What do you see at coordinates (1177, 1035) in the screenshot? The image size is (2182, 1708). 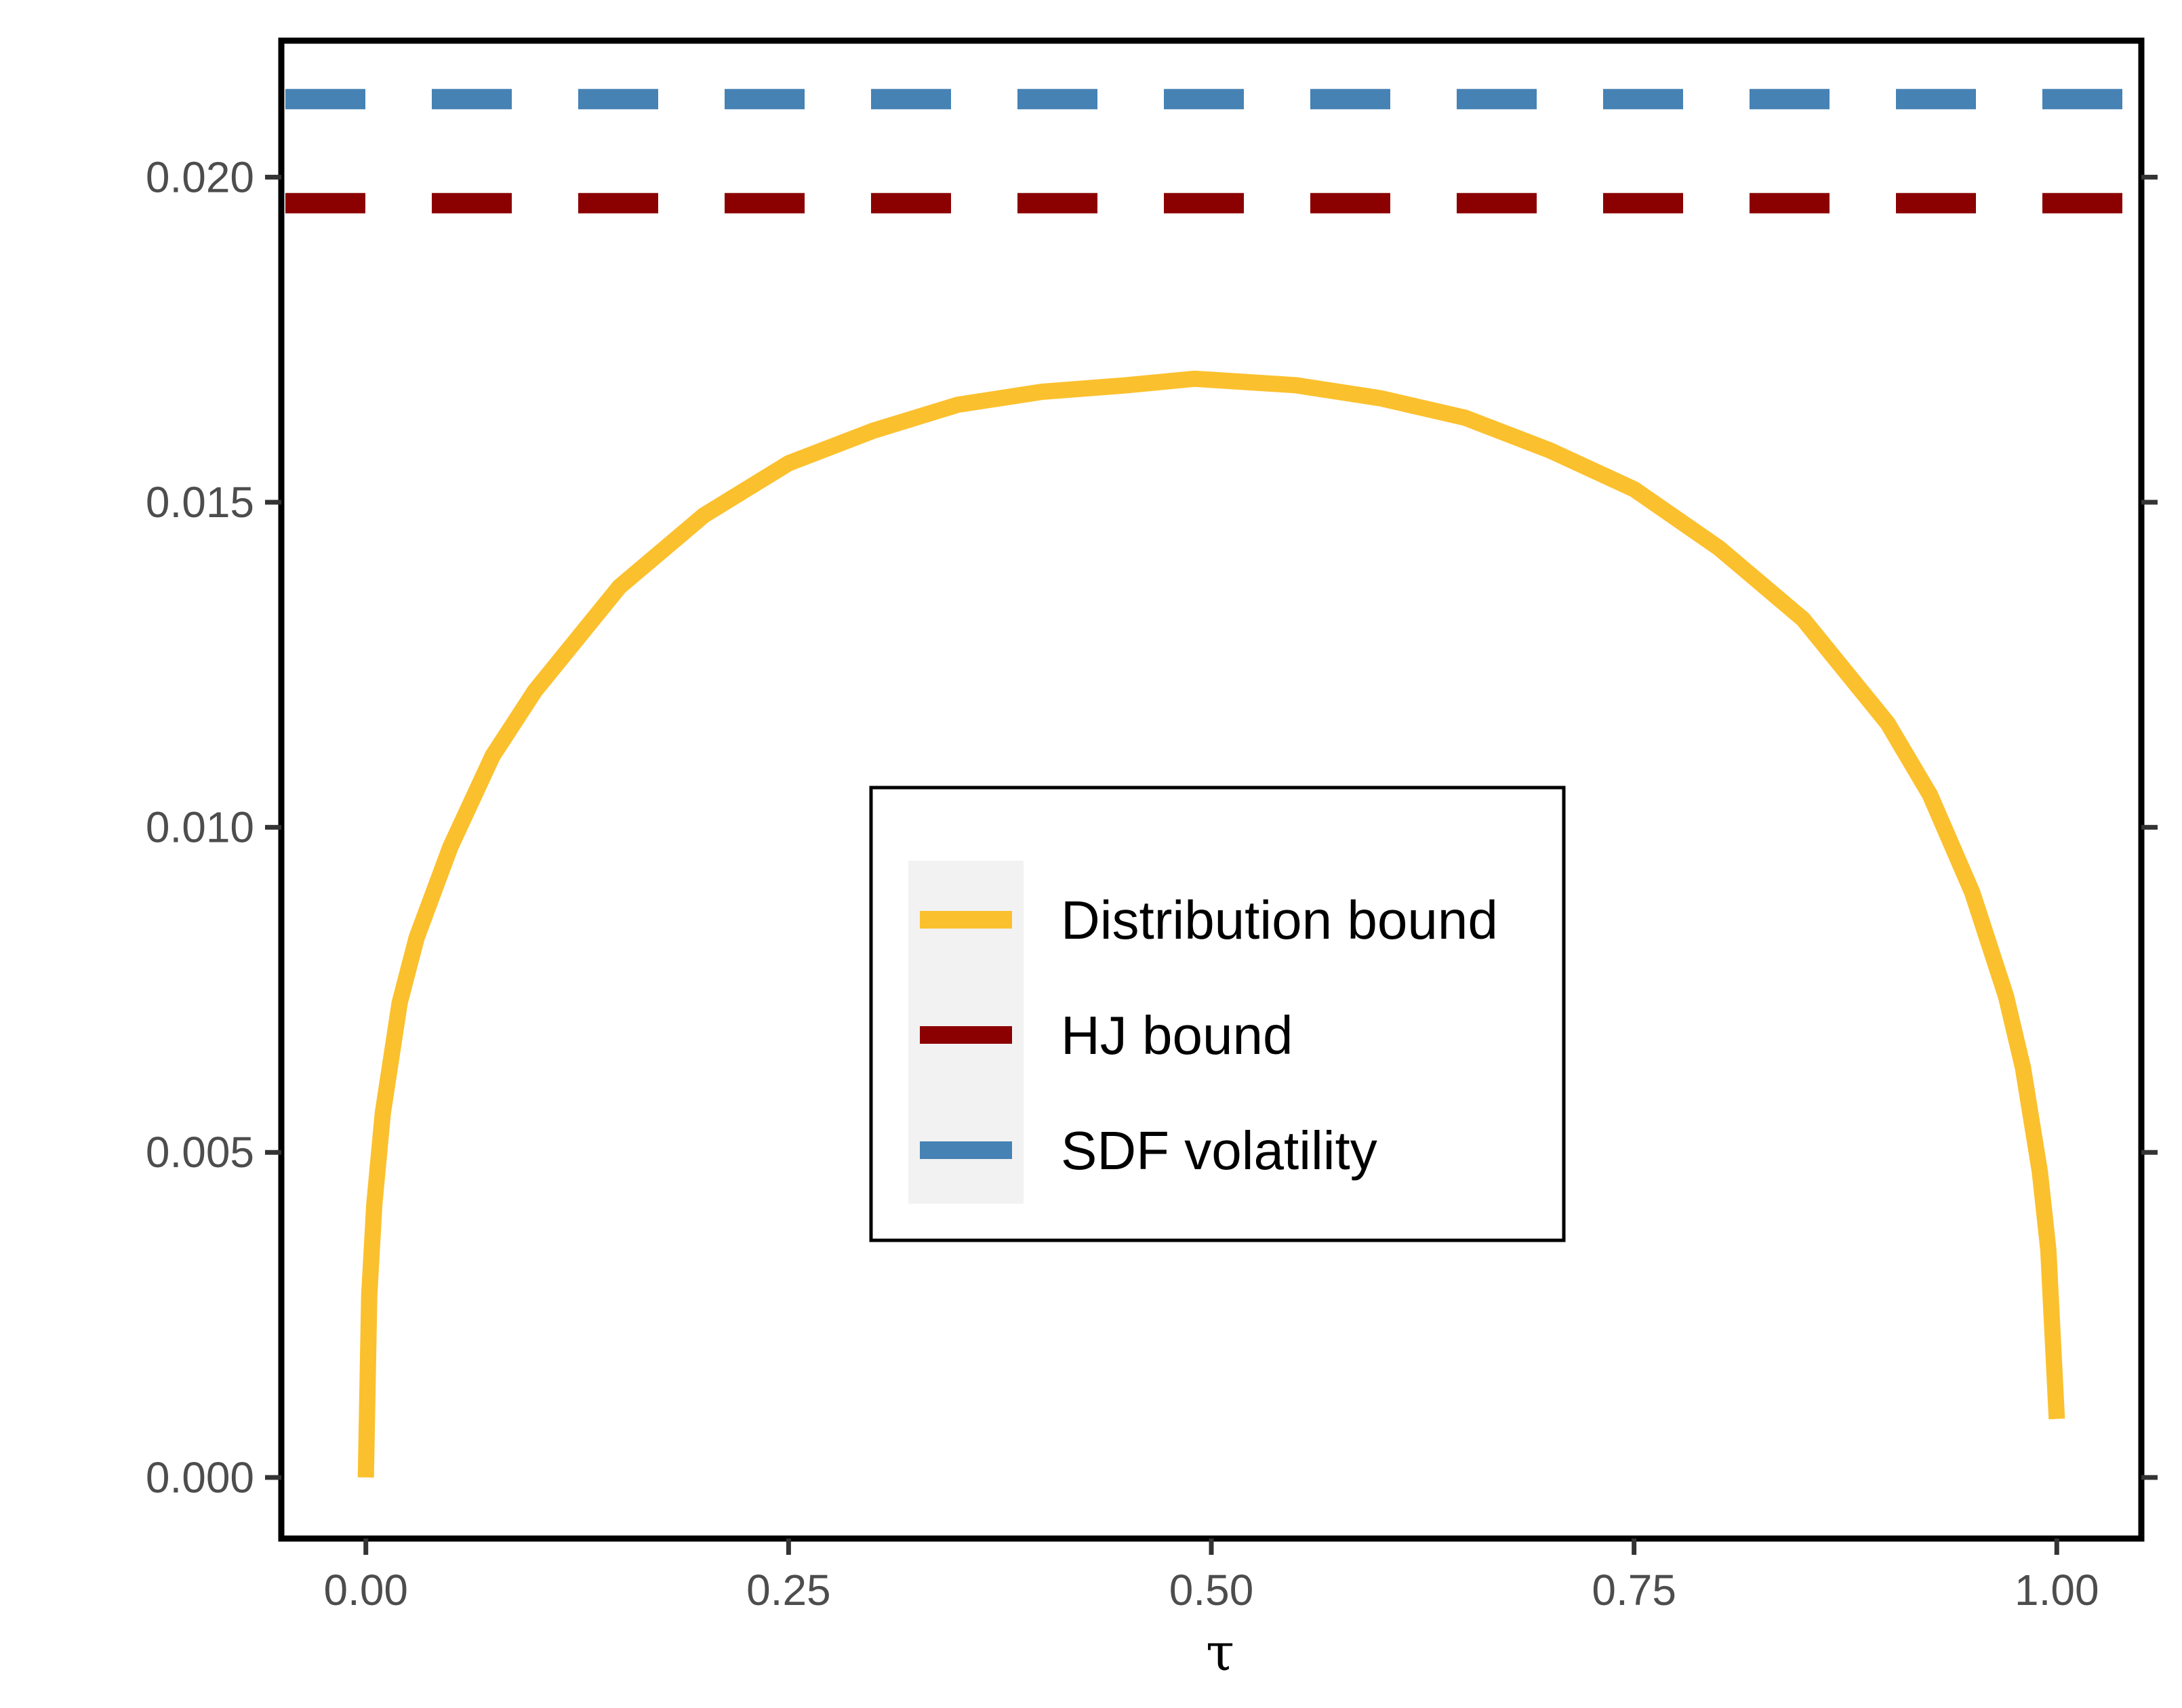 I see `legend-label: HJ bound` at bounding box center [1177, 1035].